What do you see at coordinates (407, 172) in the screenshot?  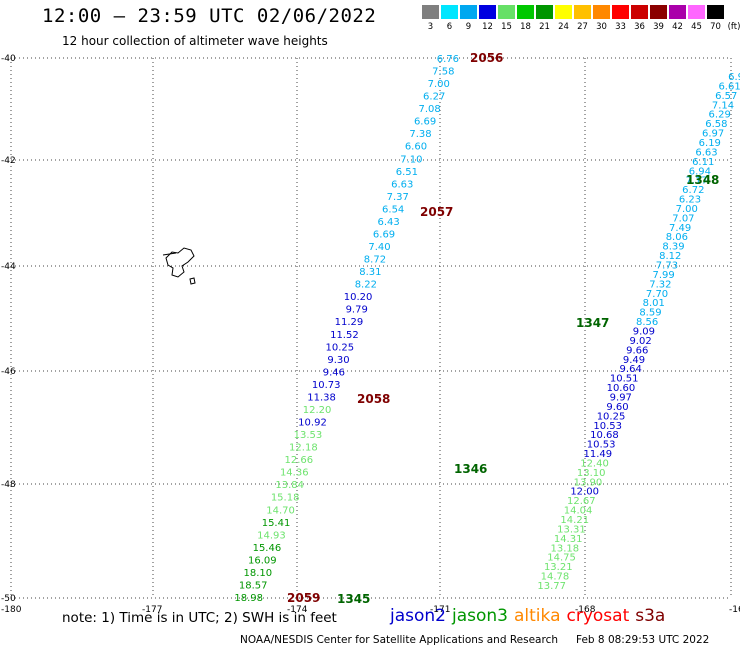 I see `wave-height-label: 6.51` at bounding box center [407, 172].